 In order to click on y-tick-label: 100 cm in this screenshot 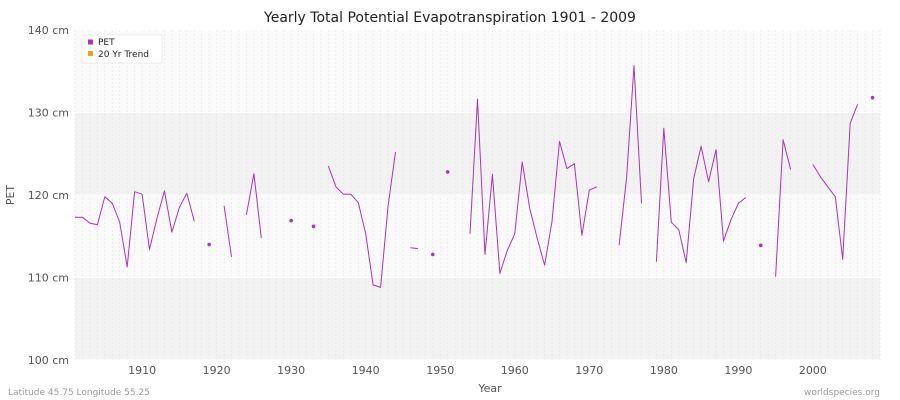, I will do `click(48, 360)`.